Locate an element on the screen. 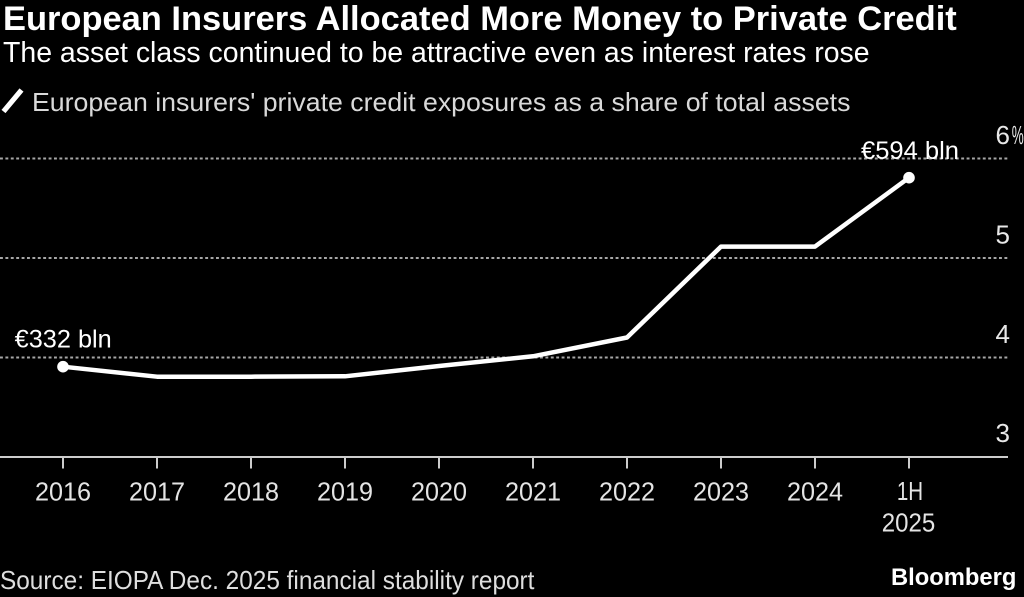  svg-text: 5 is located at coordinates (1003, 234).